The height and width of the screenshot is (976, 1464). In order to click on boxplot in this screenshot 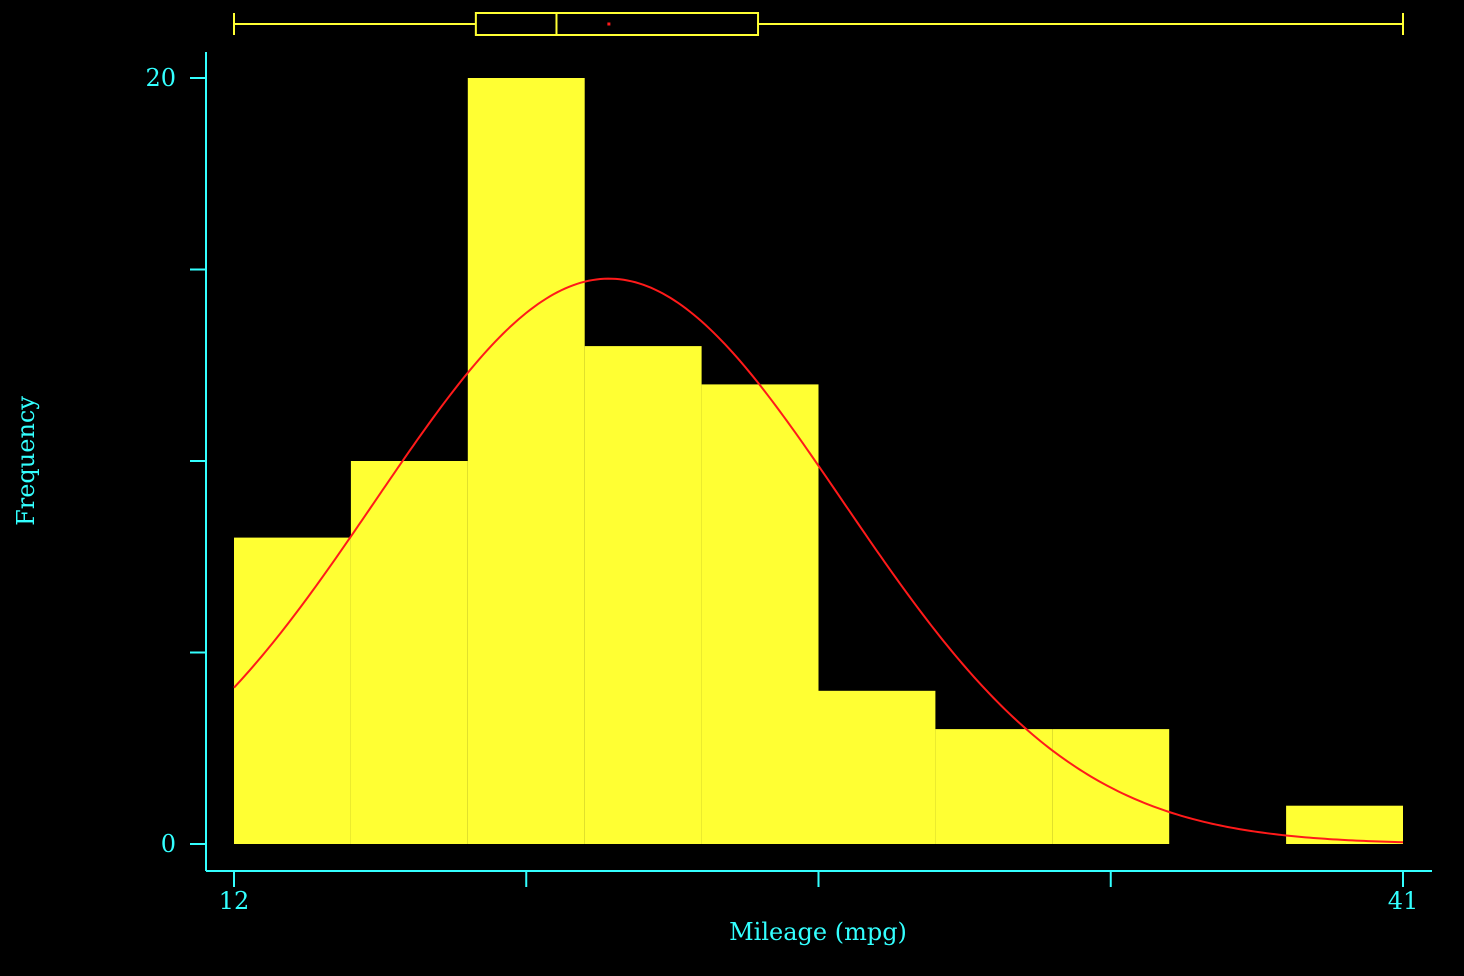, I will do `click(818, 24)`.